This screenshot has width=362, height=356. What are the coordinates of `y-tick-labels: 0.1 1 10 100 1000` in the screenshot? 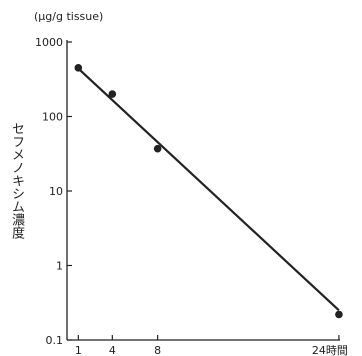 It's located at (49, 191).